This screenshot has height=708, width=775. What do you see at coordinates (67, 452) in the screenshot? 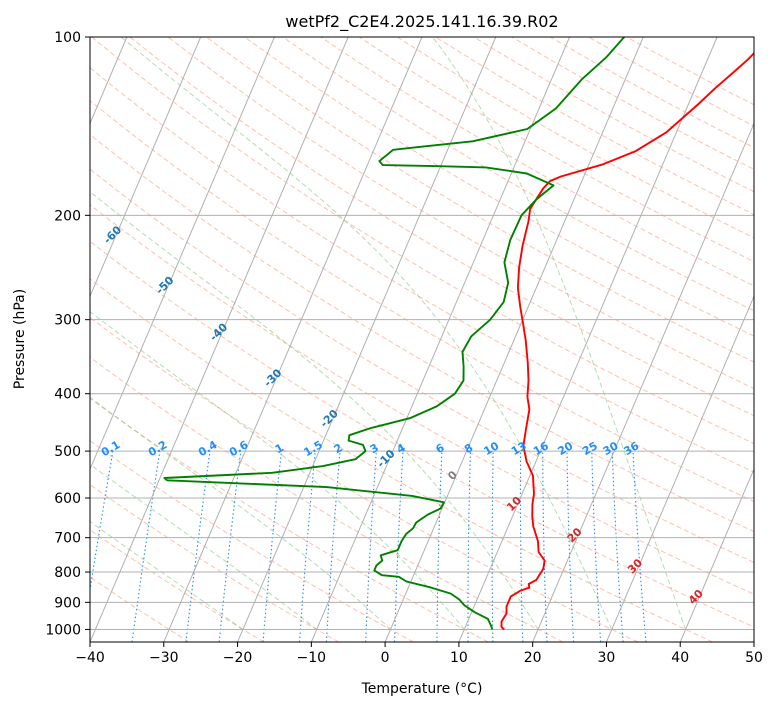
I see `y-tick-label: 500` at bounding box center [67, 452].